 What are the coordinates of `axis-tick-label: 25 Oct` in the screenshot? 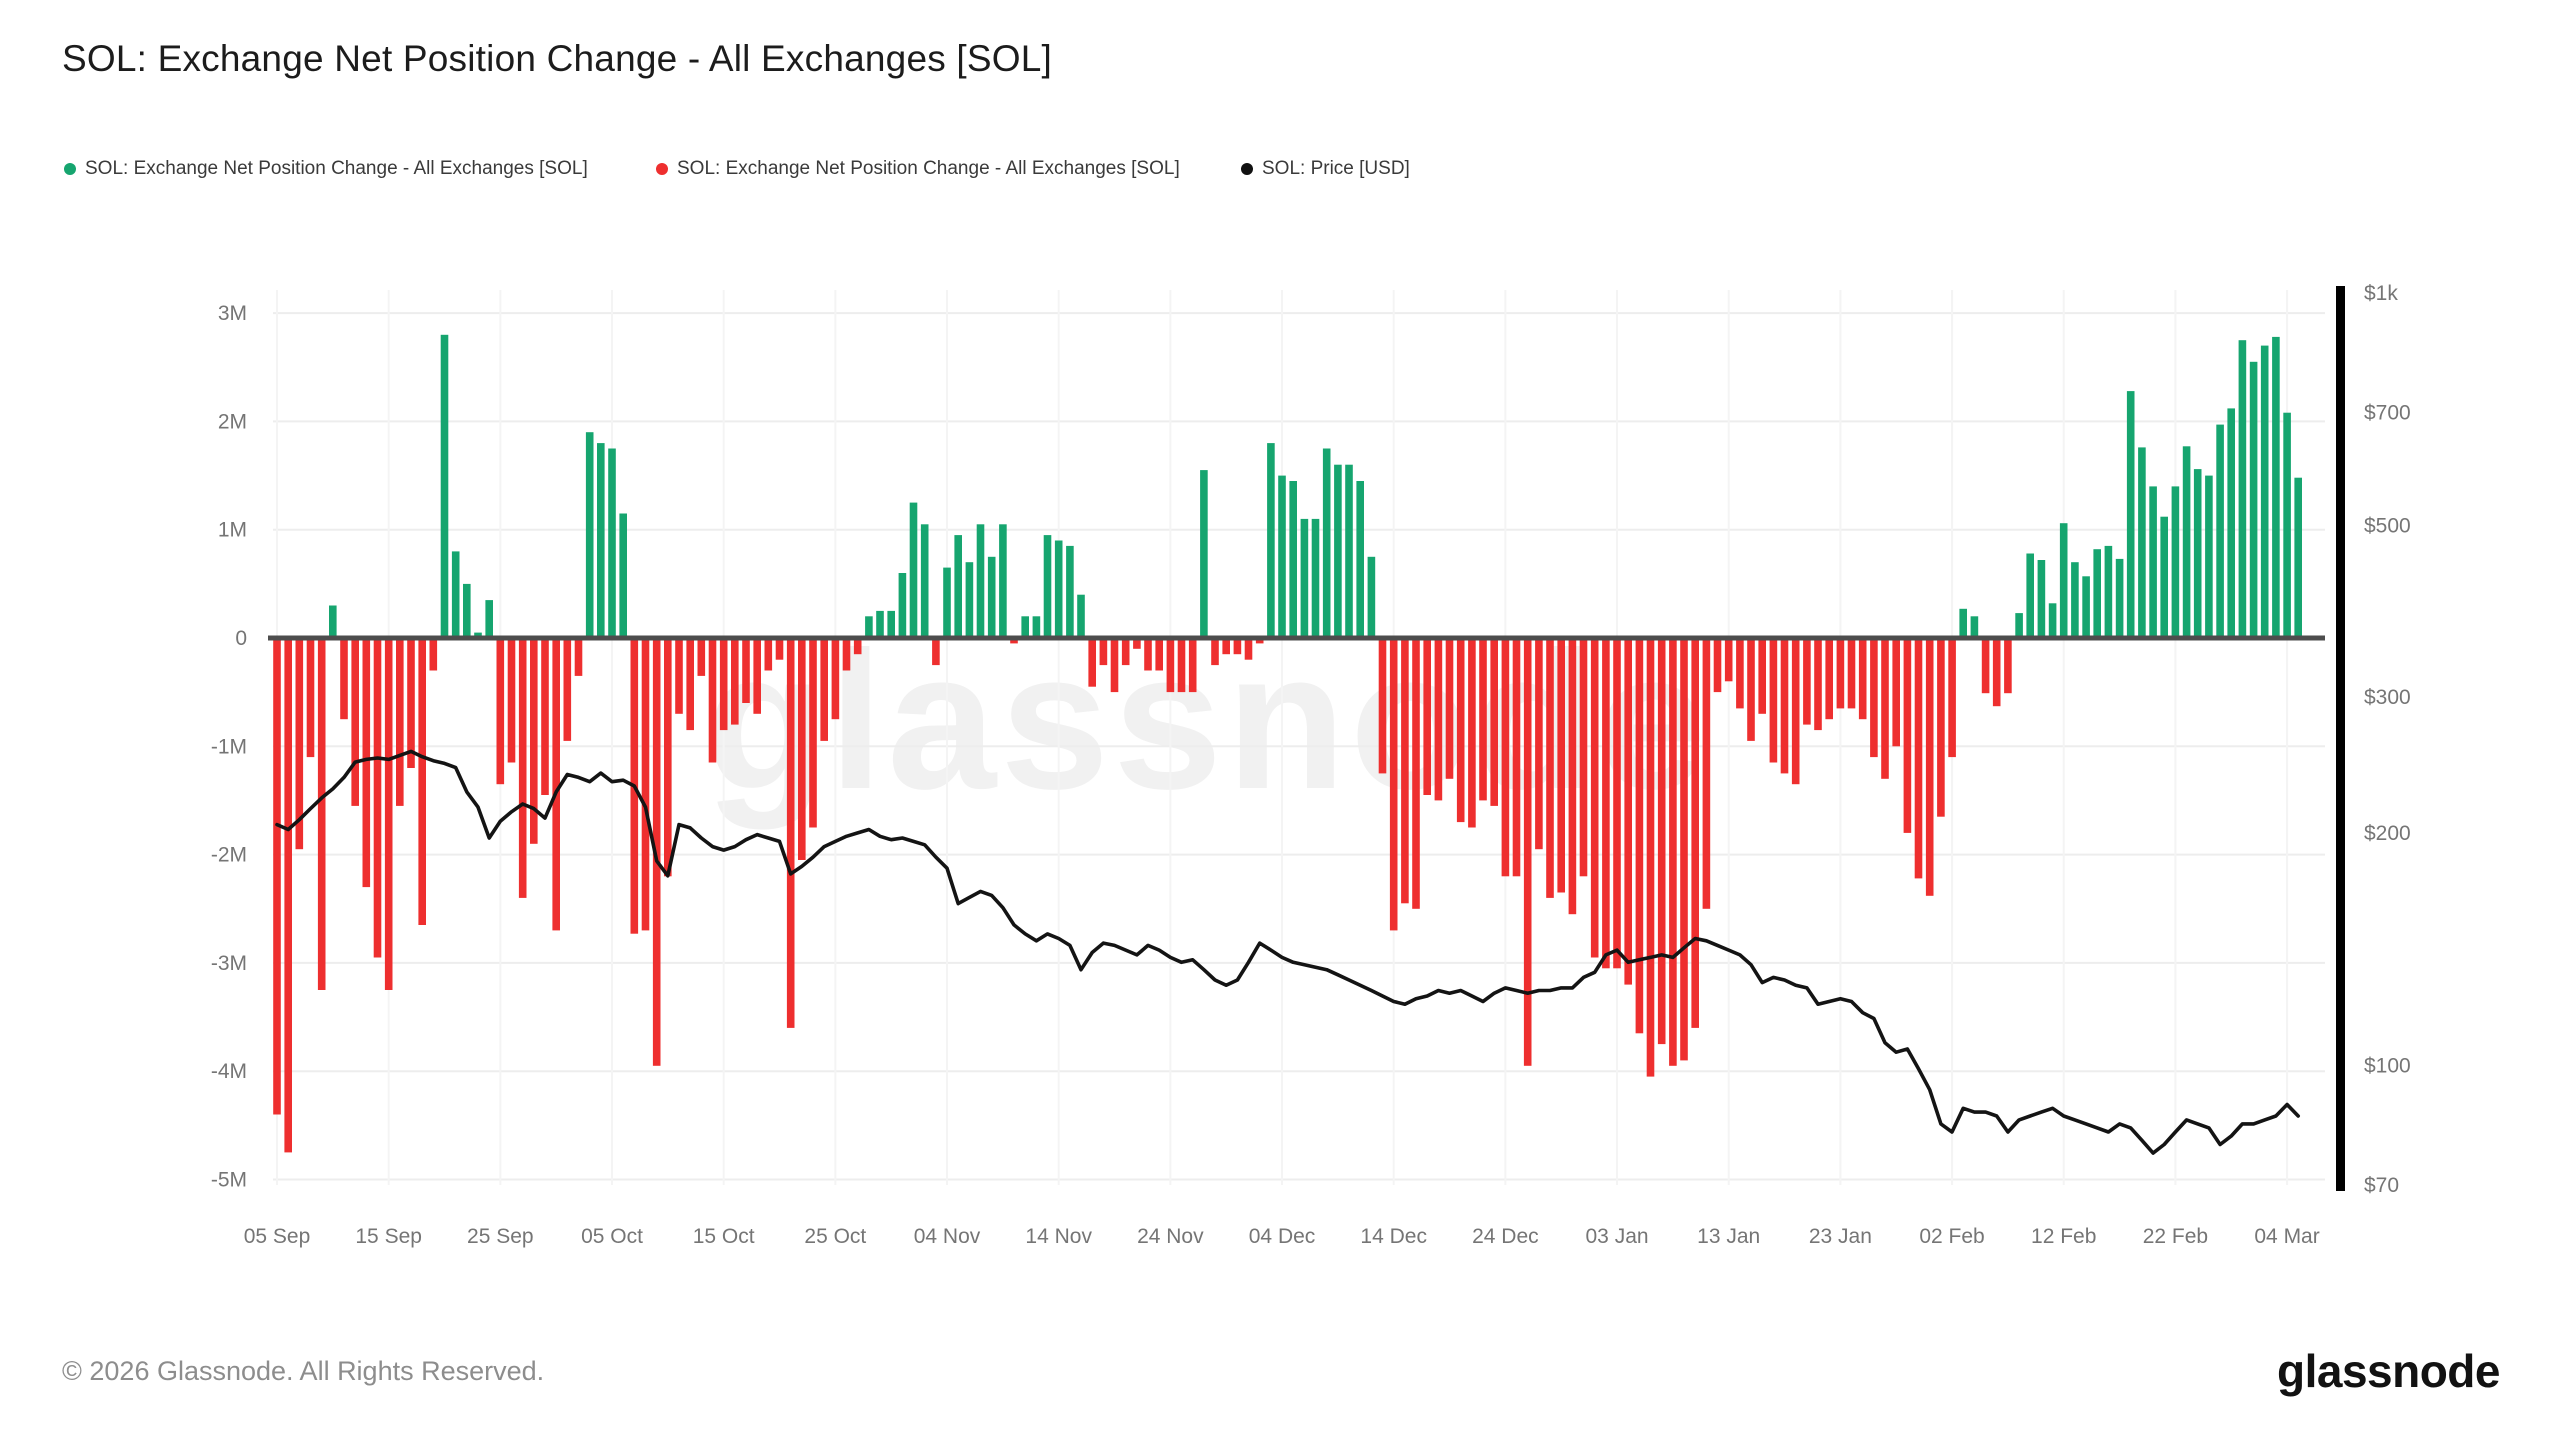 It's located at (835, 1236).